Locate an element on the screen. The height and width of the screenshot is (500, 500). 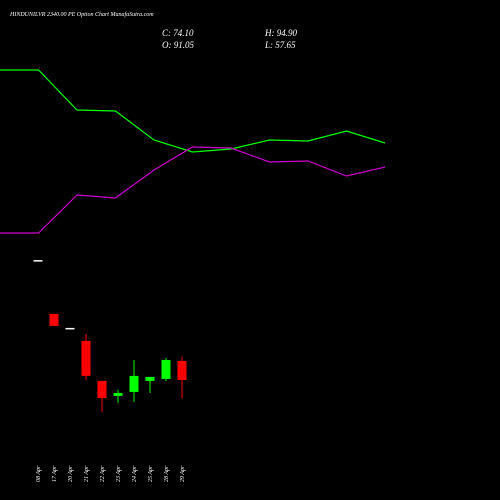
x-tick-label: 24 Apr is located at coordinates (134, 473).